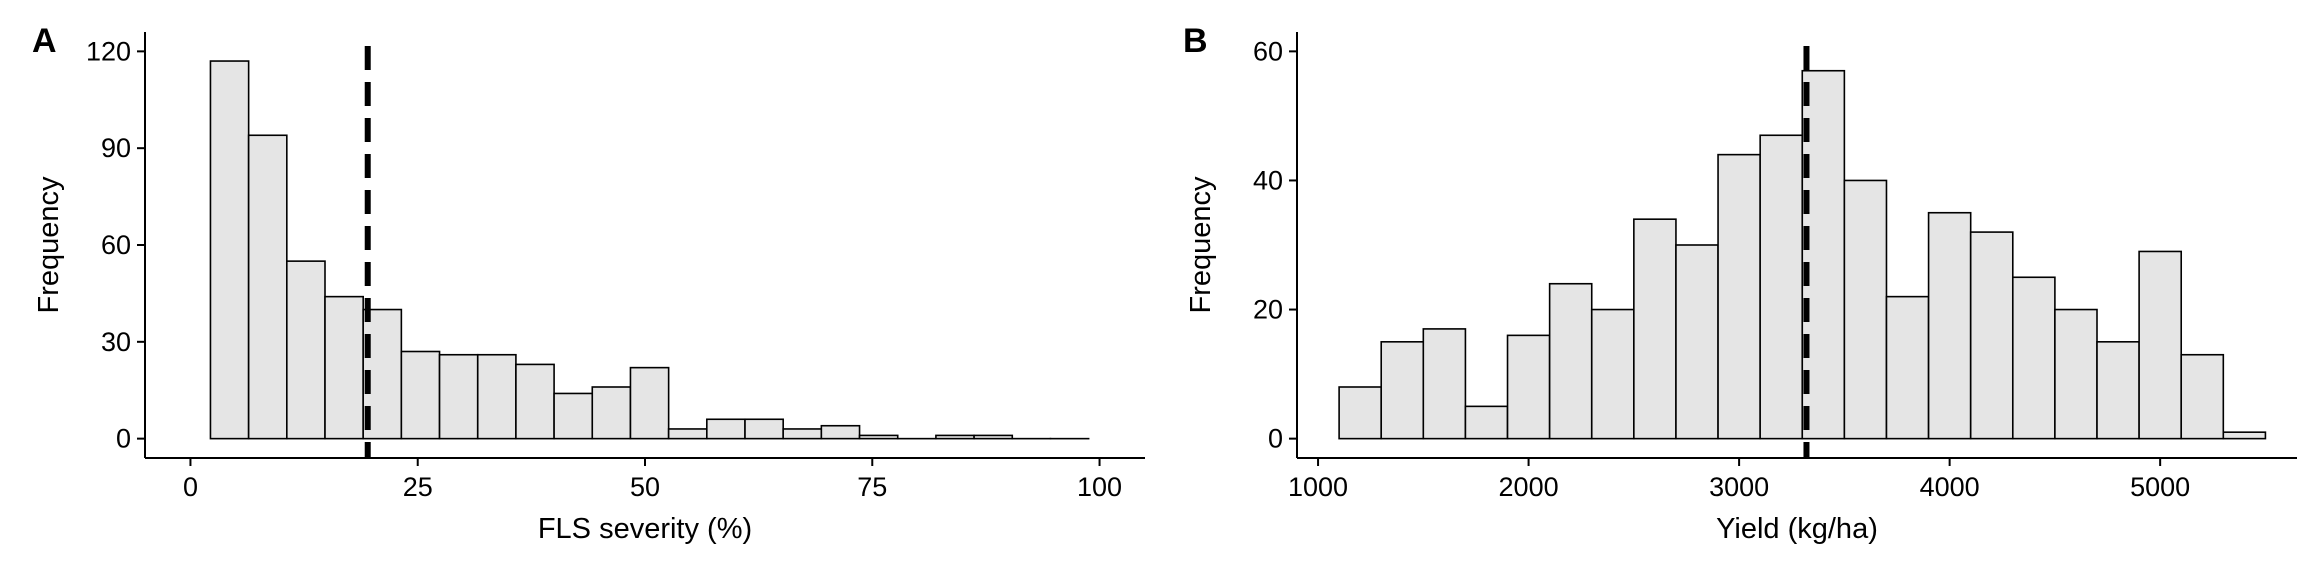 The width and height of the screenshot is (2304, 576). What do you see at coordinates (123, 439) in the screenshot?
I see `panel-a-y-tick-label: 0` at bounding box center [123, 439].